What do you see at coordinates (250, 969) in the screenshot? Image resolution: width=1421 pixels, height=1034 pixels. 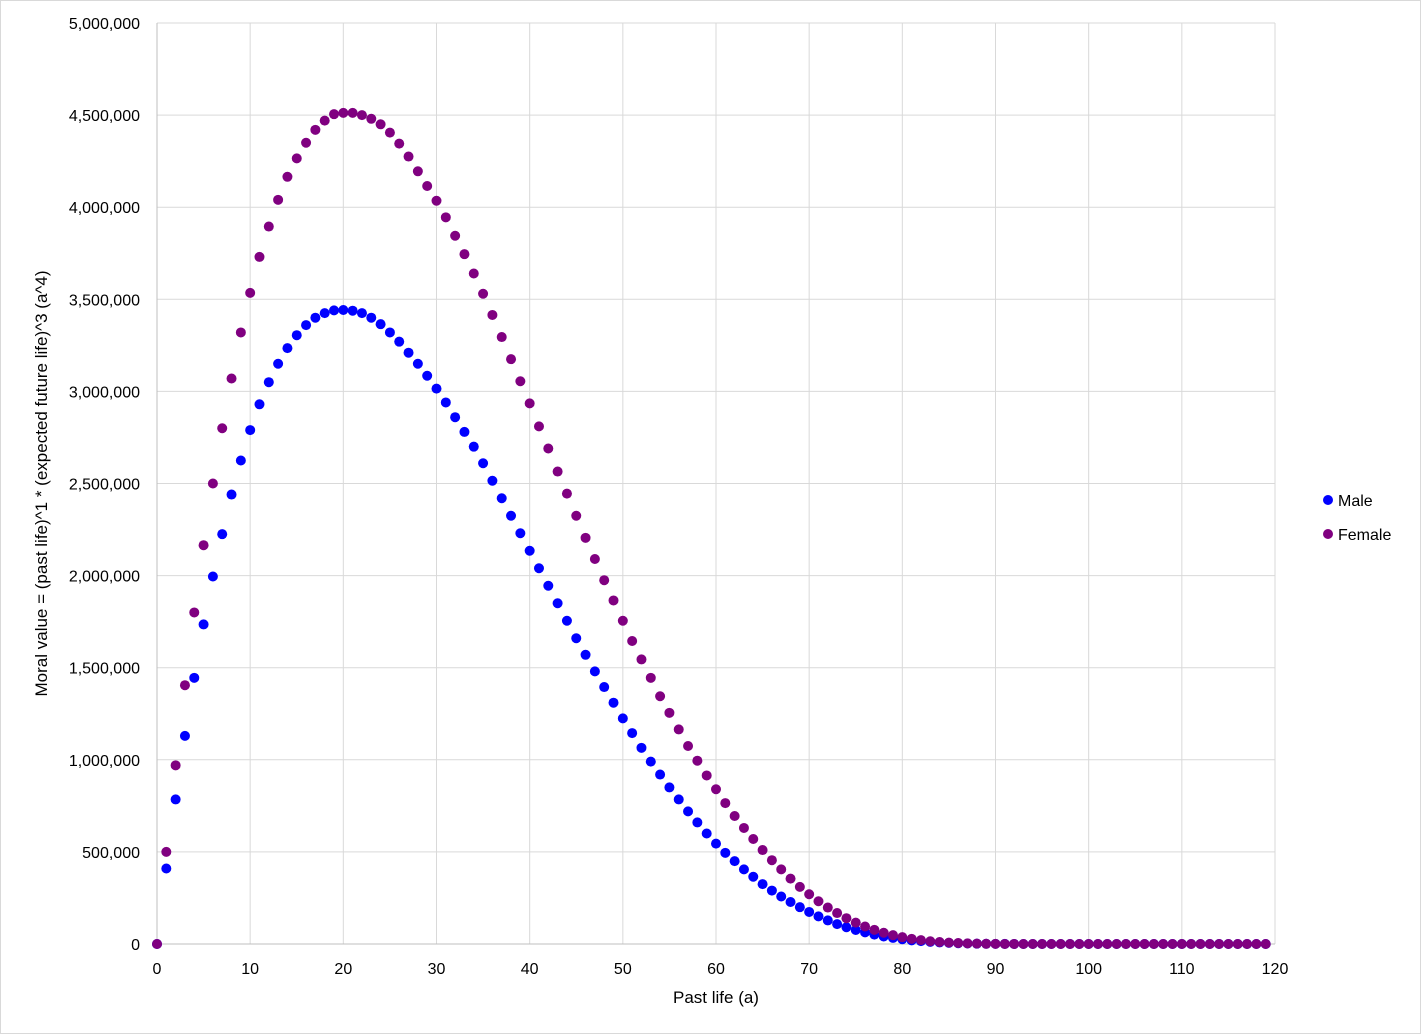 I see `x-tick-label: 10` at bounding box center [250, 969].